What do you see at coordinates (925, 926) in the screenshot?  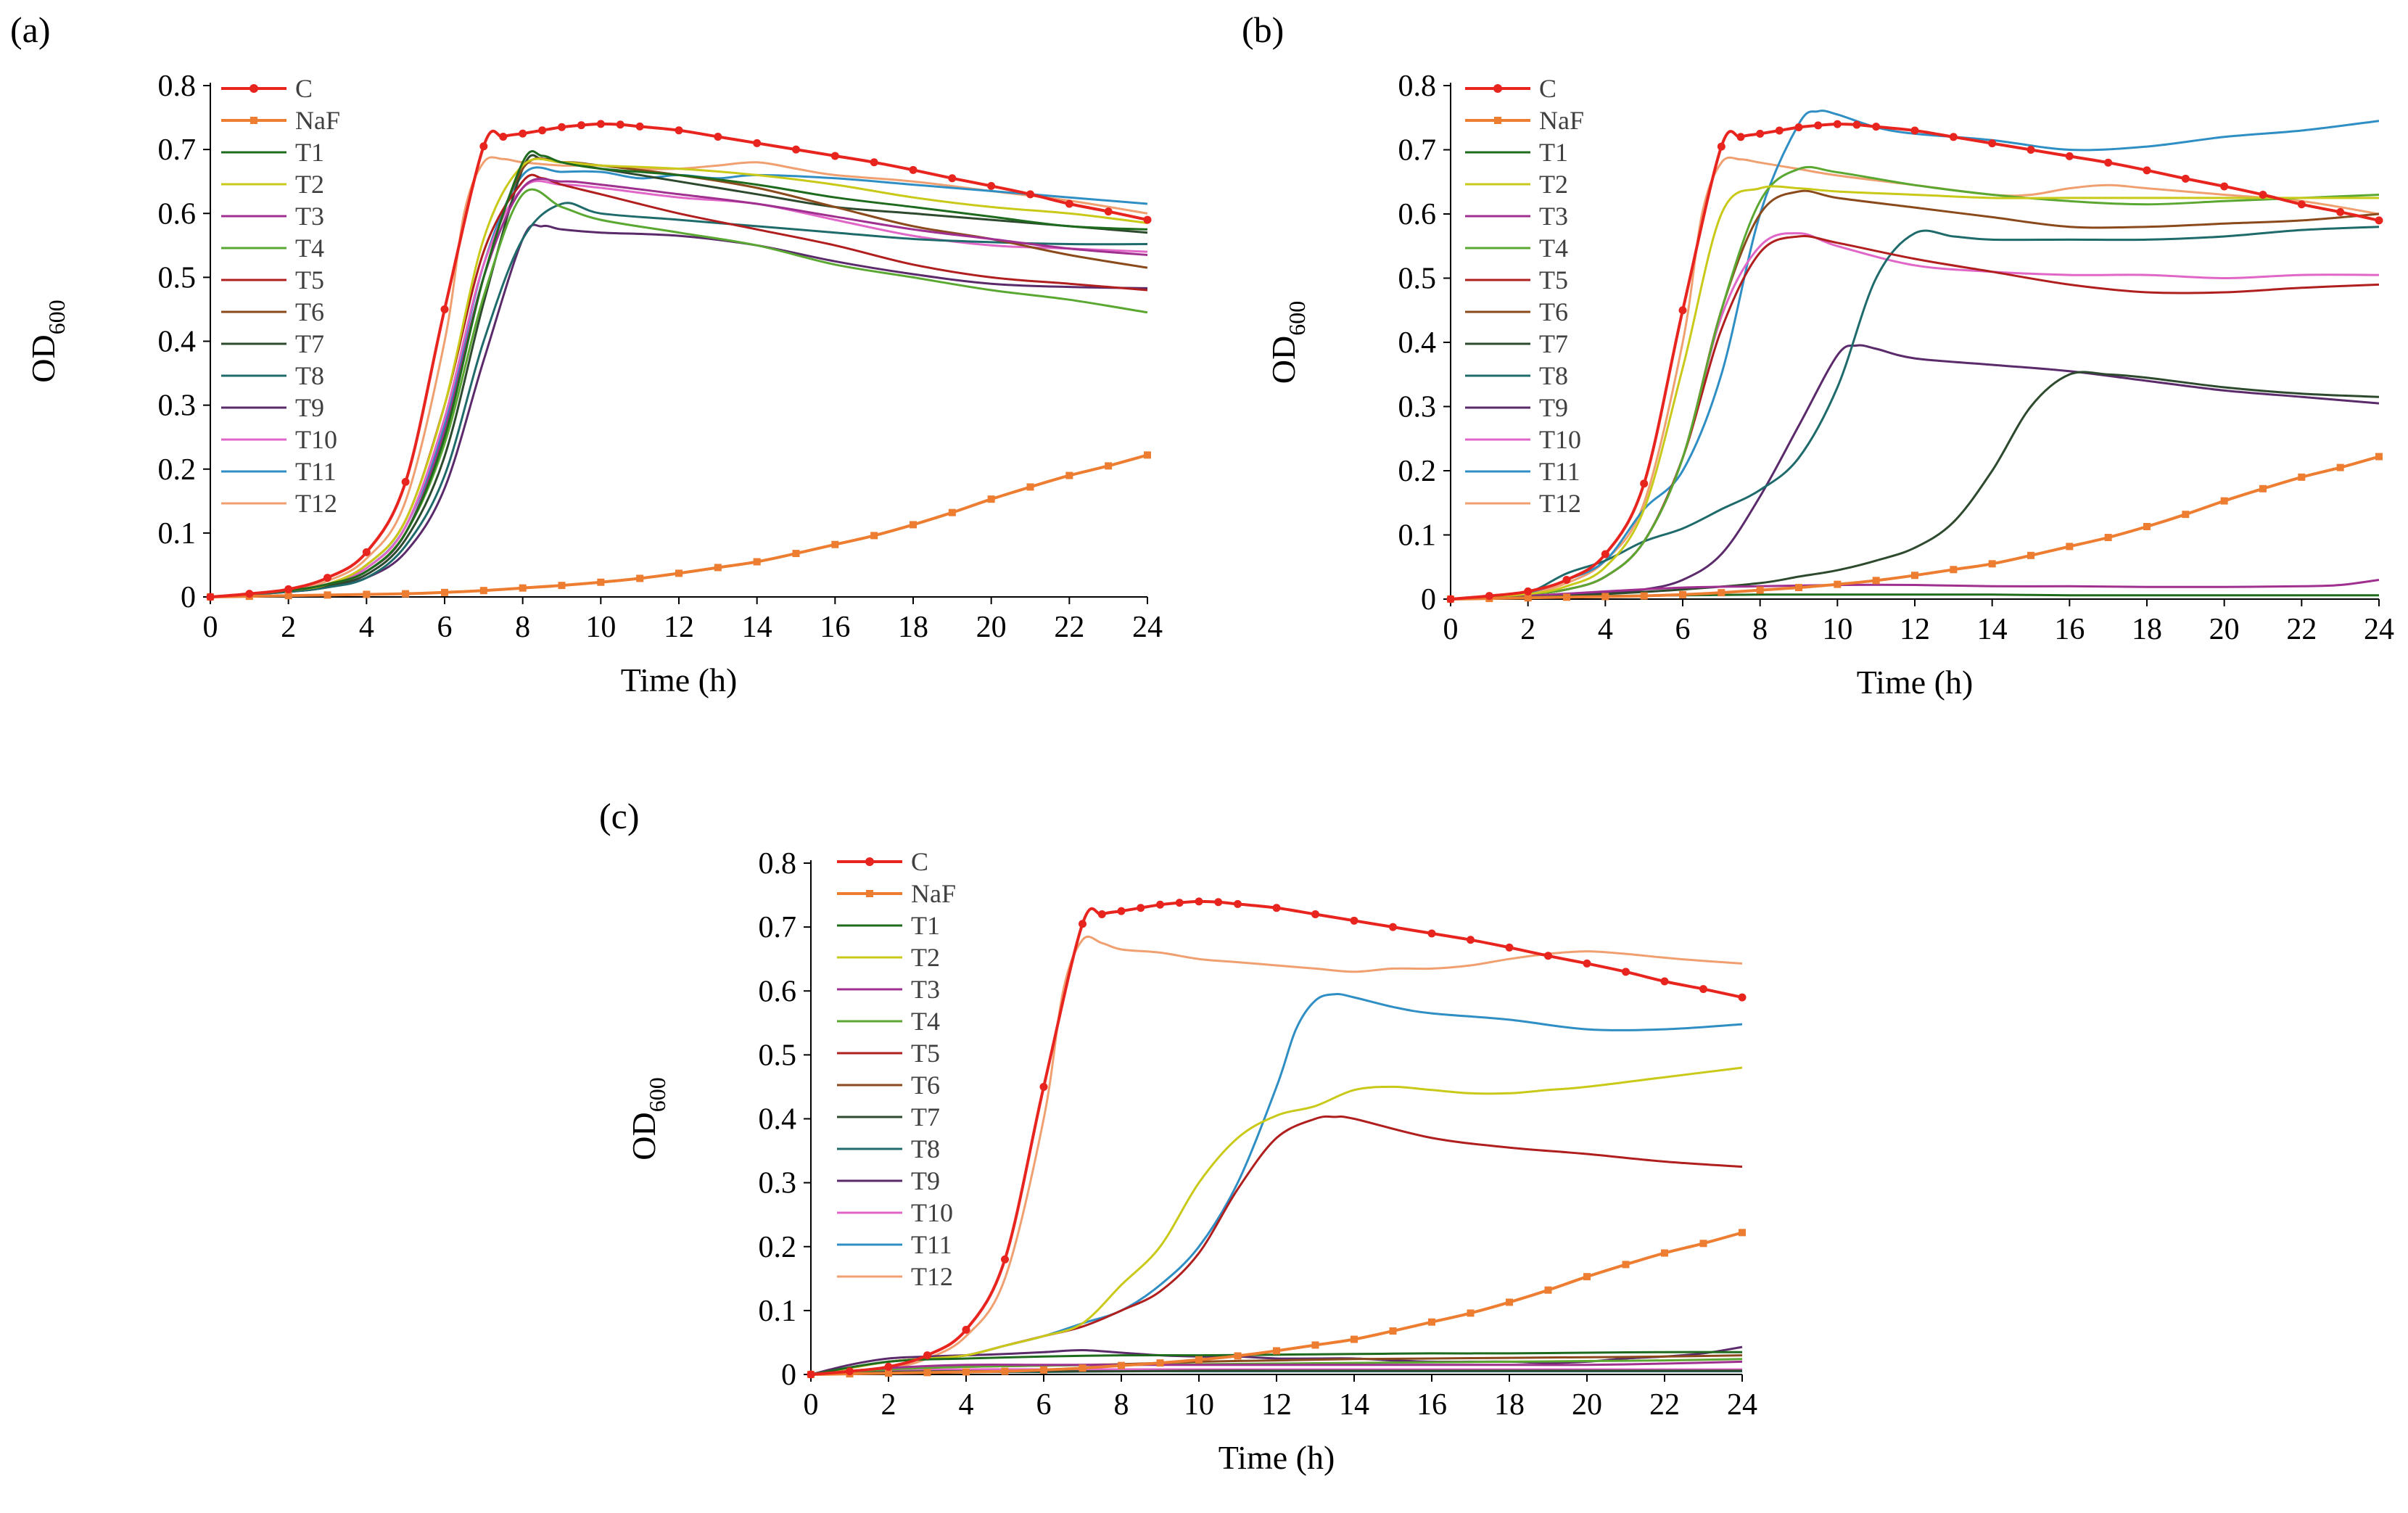 I see `legend-label: T1` at bounding box center [925, 926].